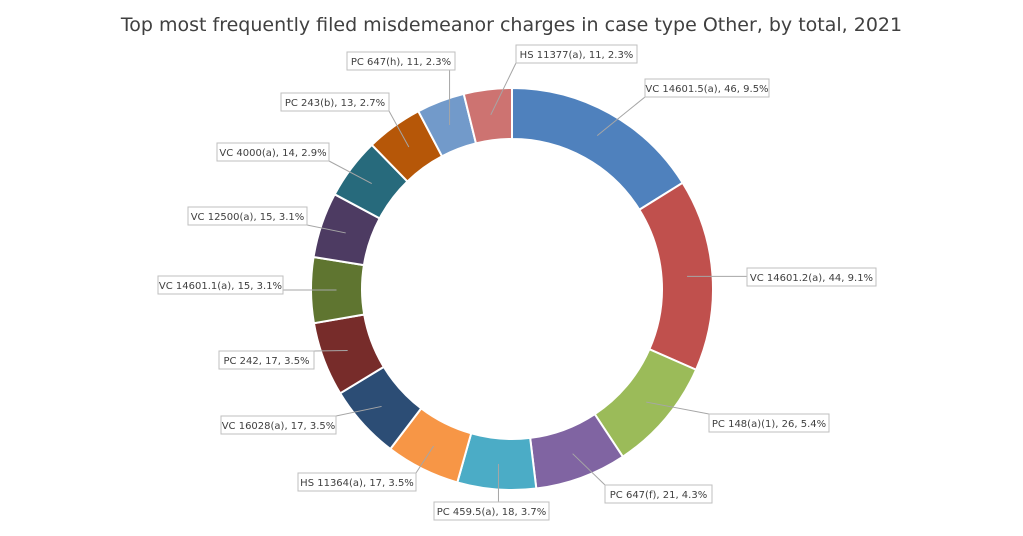 This screenshot has height=536, width=1023. I want to click on data-label: PC 647(f), 21, 4.3%, so click(658, 495).